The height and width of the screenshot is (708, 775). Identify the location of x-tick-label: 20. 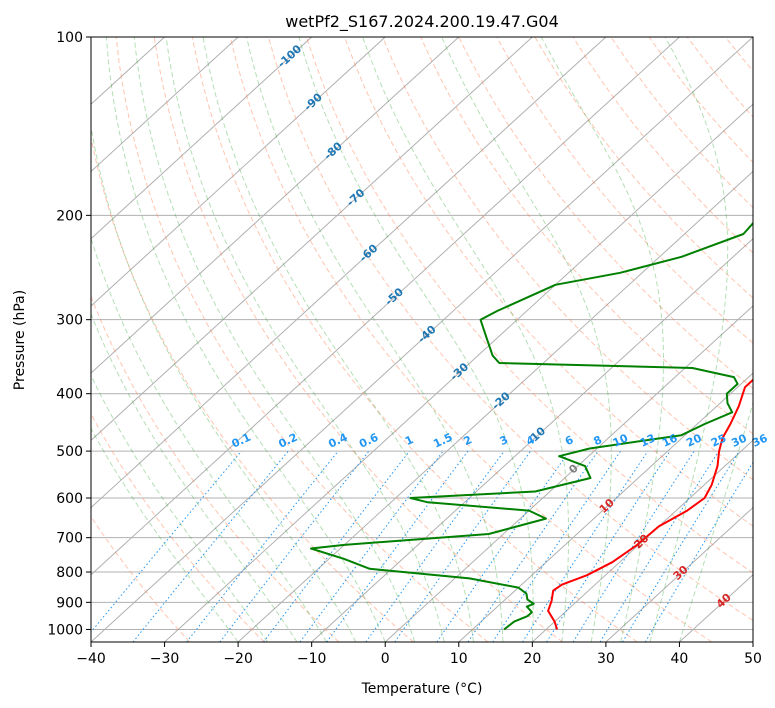
(532, 659).